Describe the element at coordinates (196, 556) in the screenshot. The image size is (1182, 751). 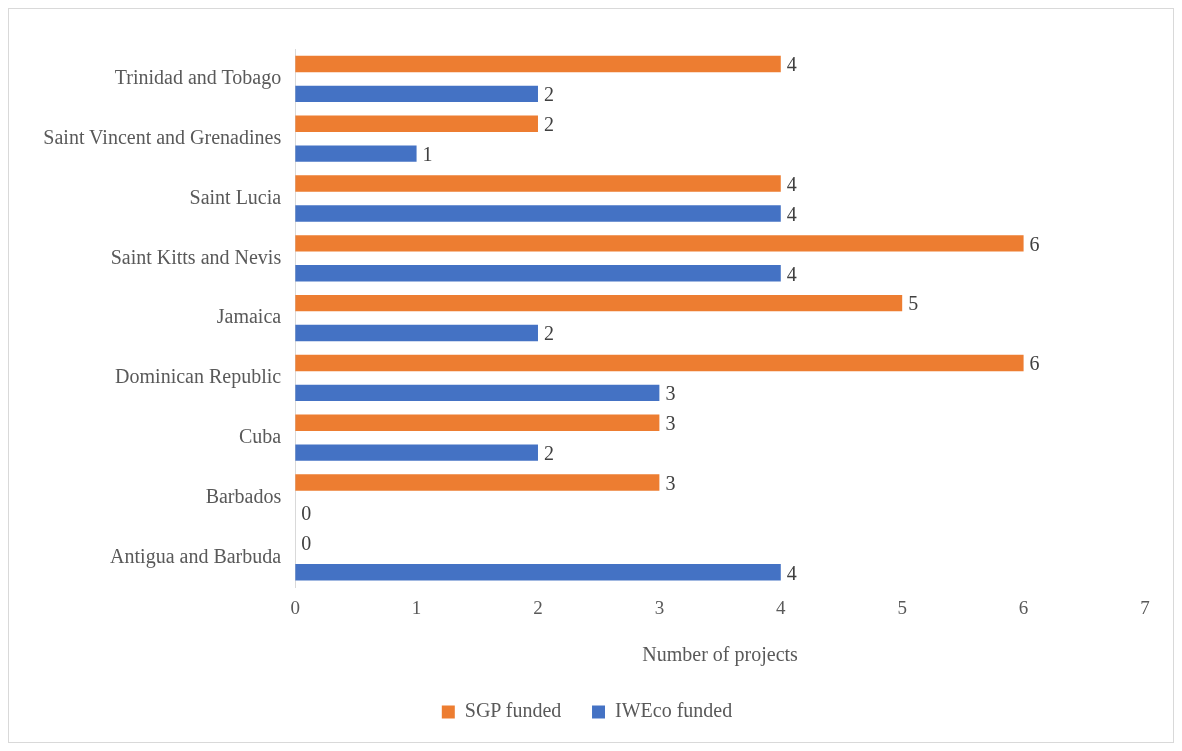
I see `y-tick-label: Antigua and Barbuda` at that location.